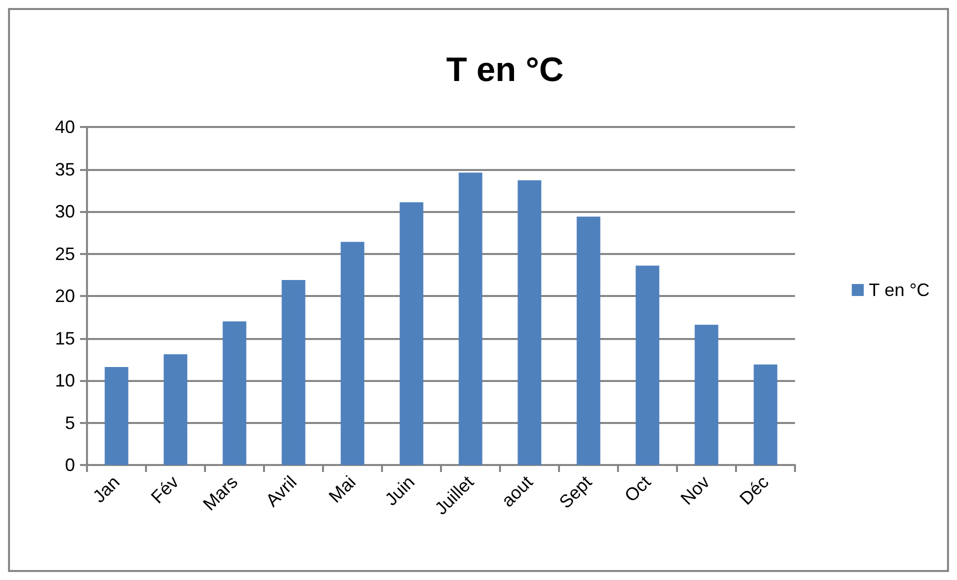  What do you see at coordinates (342, 489) in the screenshot?
I see `x-tick-label: Mai` at bounding box center [342, 489].